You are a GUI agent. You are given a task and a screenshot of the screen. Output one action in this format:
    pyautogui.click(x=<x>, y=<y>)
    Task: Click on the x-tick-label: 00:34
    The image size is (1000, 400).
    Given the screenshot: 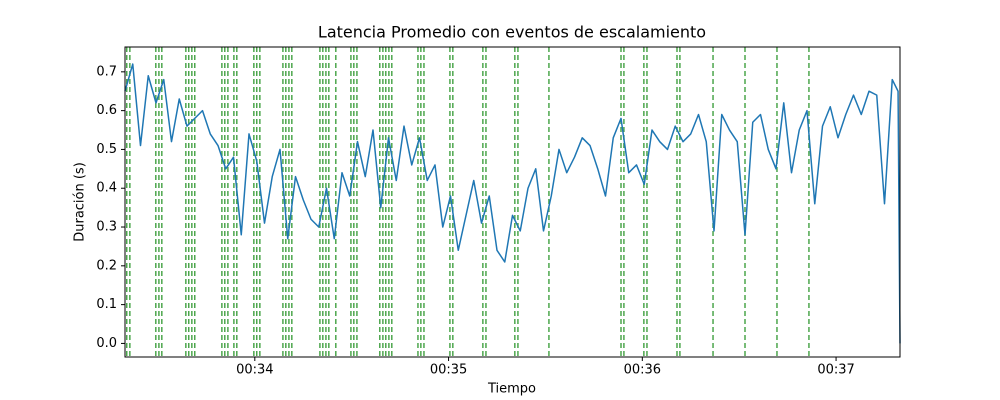 What is the action you would take?
    pyautogui.click(x=254, y=370)
    